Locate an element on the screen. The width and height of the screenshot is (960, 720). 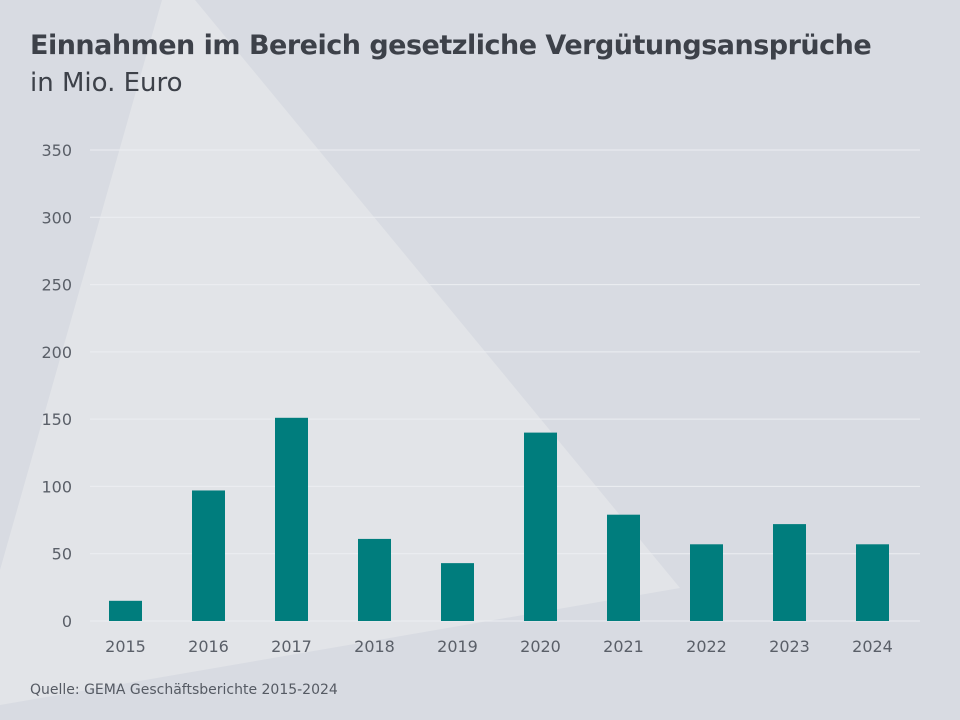
bar-2018 is located at coordinates (374, 579).